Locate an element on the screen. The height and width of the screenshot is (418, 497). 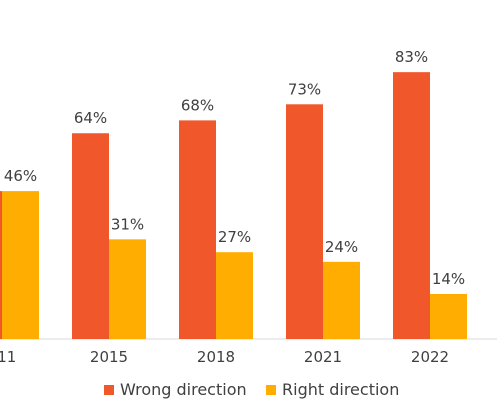
bar-wrong-direction-2018 is located at coordinates (197, 229).